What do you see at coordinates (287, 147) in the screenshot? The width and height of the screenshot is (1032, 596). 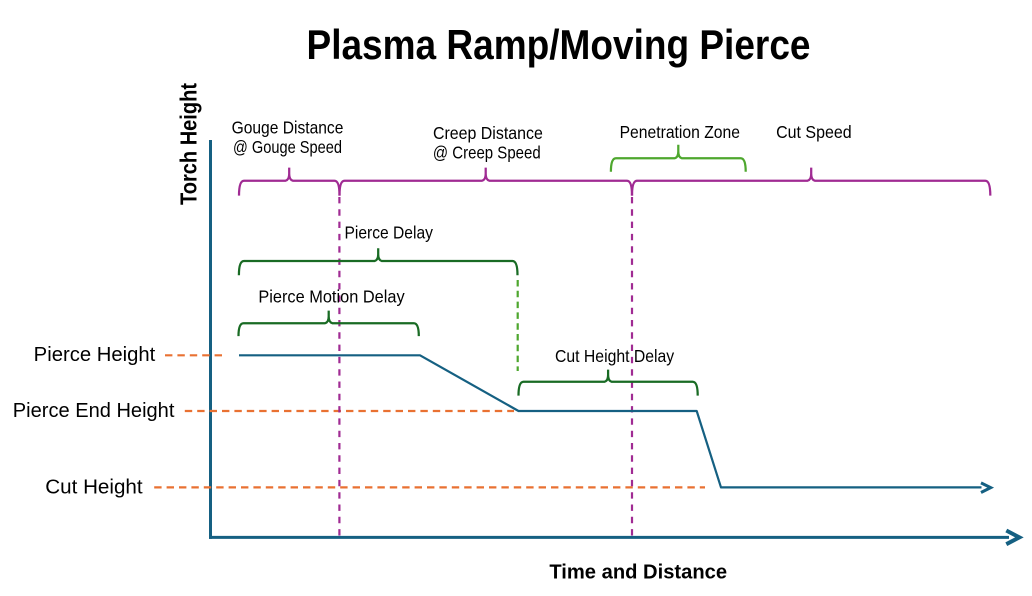 I see `svg-text: @ Gouge Speed` at bounding box center [287, 147].